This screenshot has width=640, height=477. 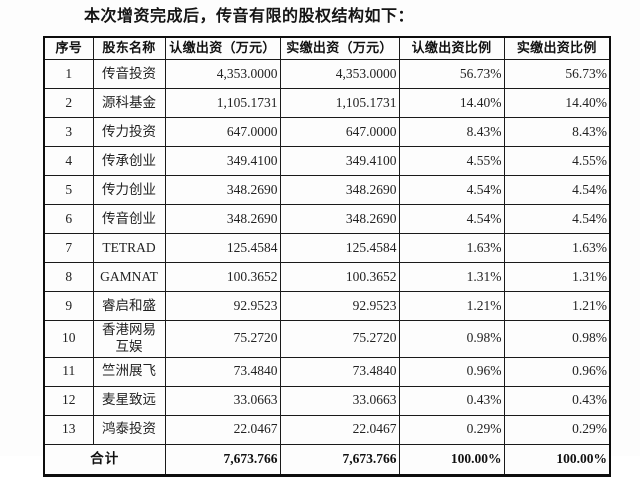 I want to click on paid-ratio: 0.29%, so click(x=557, y=429).